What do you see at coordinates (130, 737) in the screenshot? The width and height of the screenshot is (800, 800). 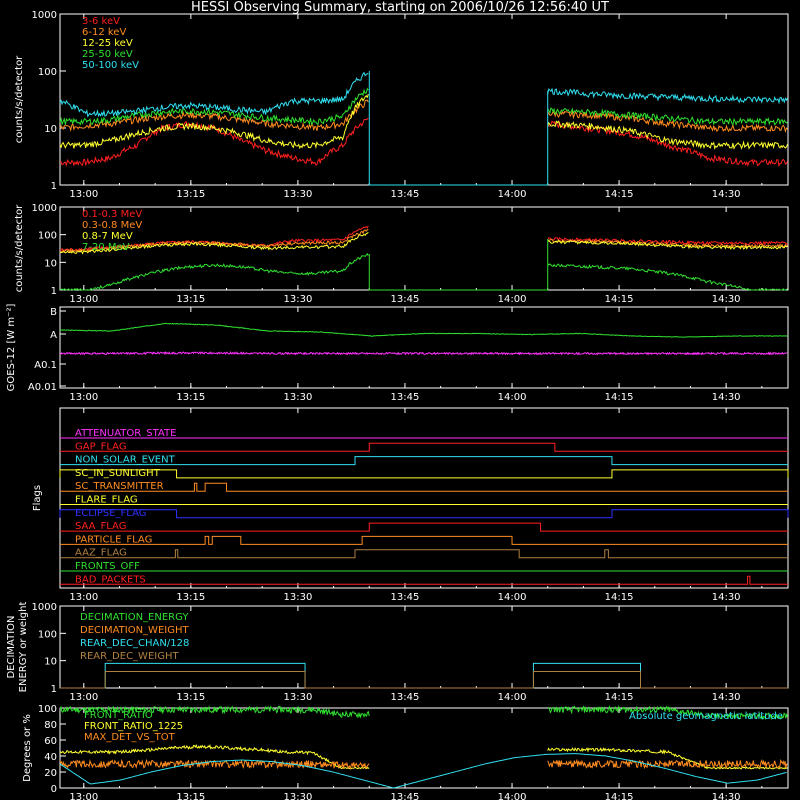 I see `legend-entry: MAX_DET_VS_TOT` at bounding box center [130, 737].